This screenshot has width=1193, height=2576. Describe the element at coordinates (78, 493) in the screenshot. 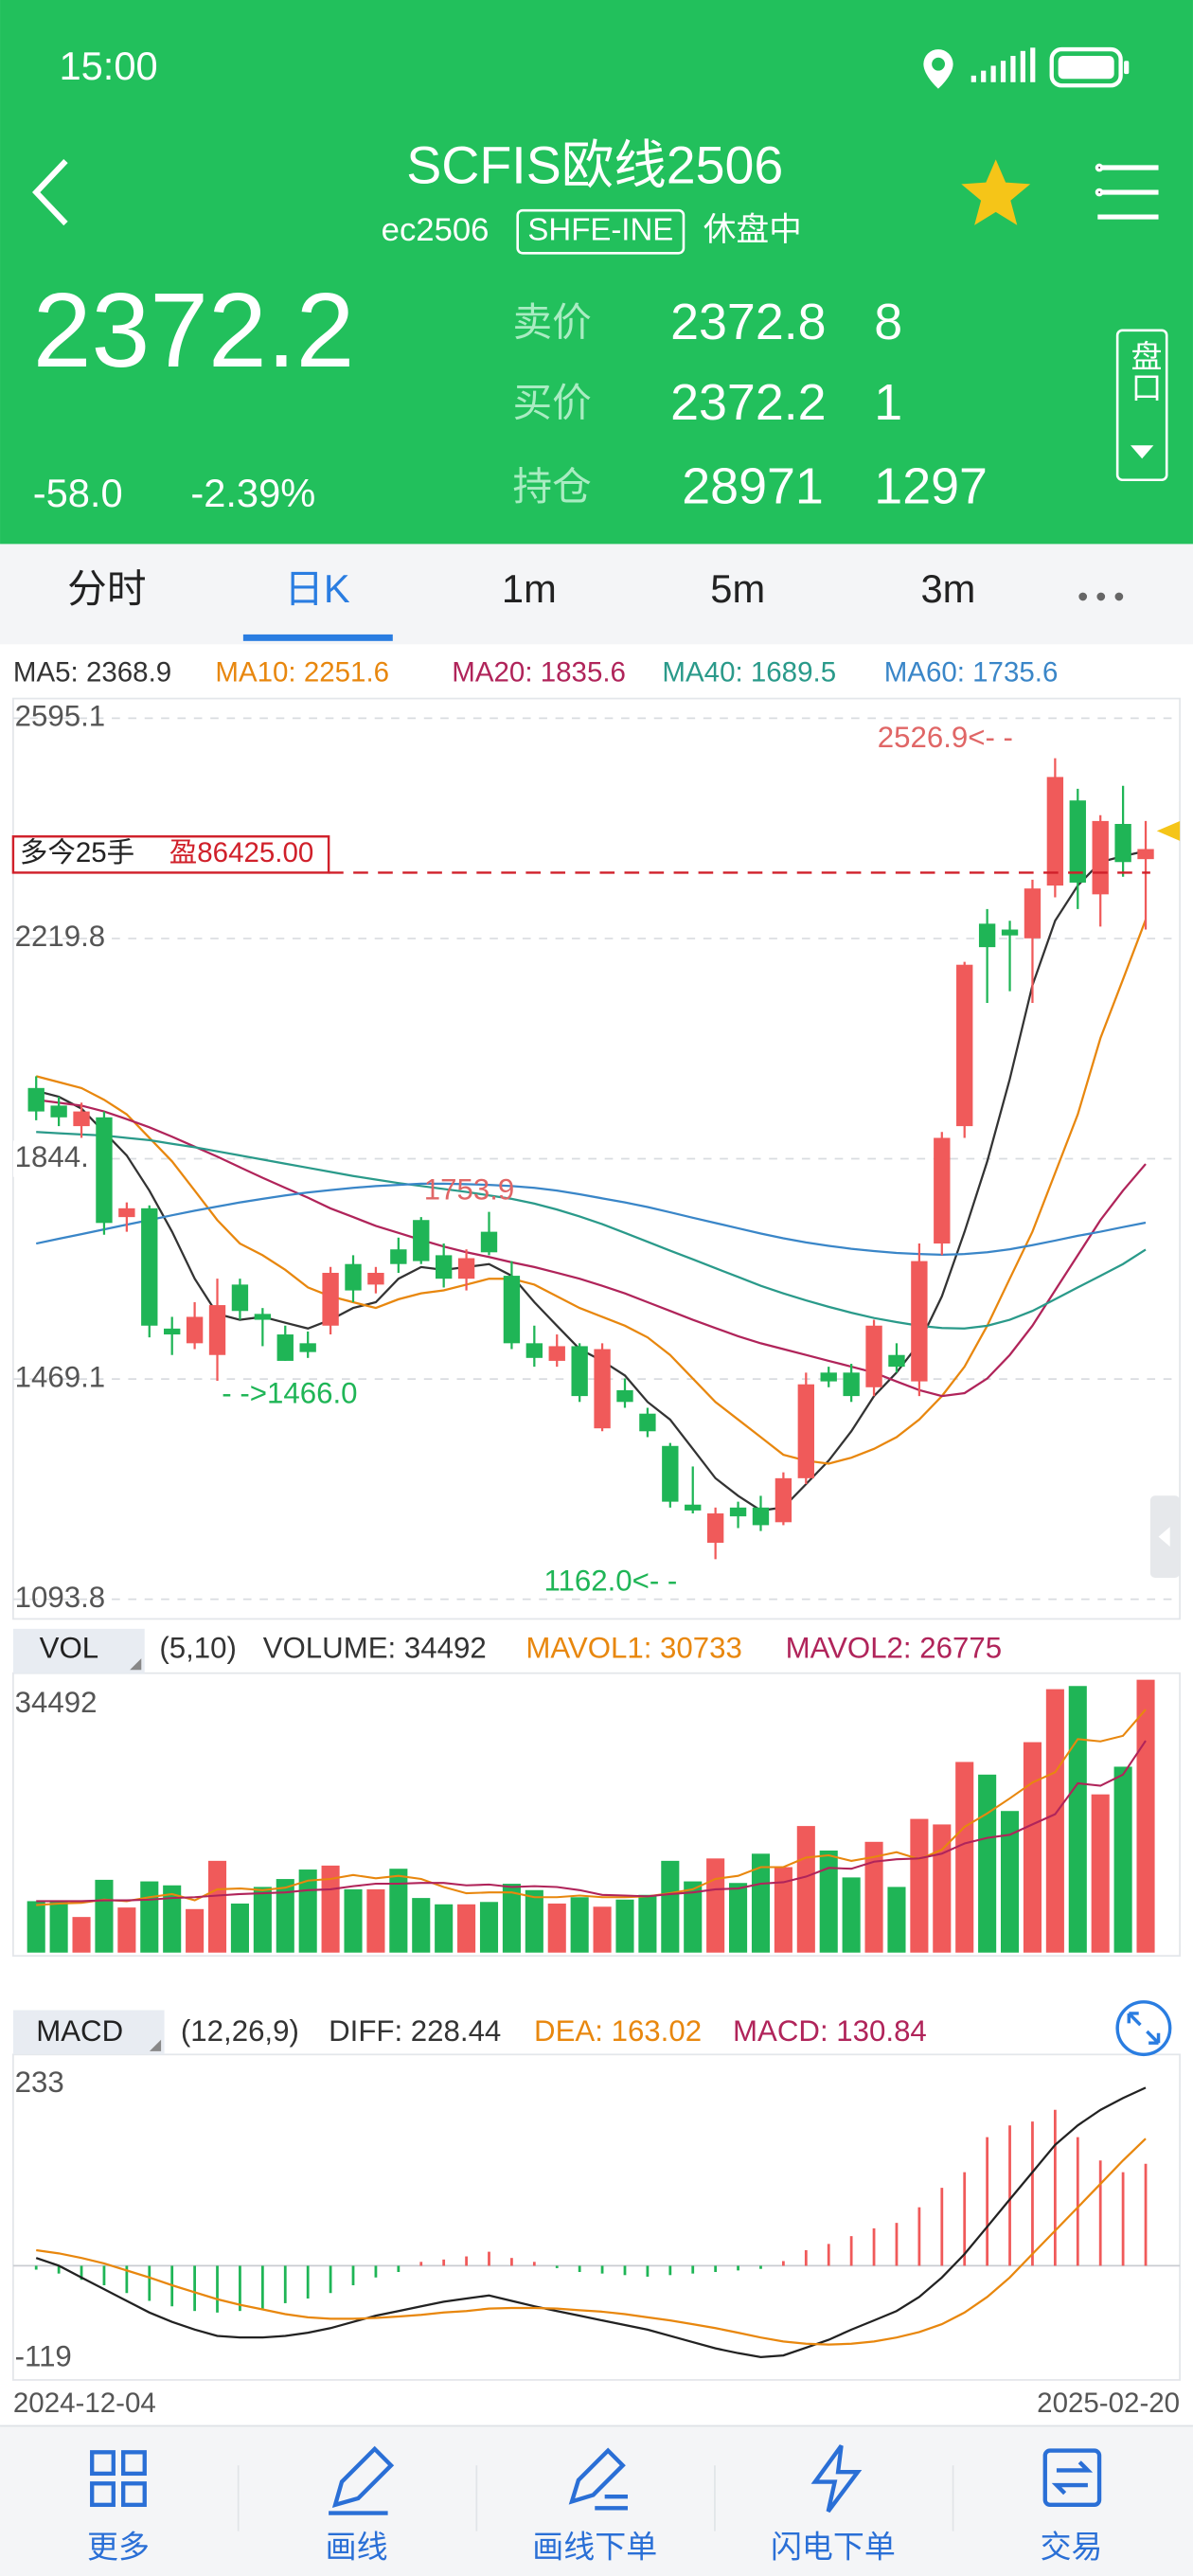

I see `price-change: -58.0` at that location.